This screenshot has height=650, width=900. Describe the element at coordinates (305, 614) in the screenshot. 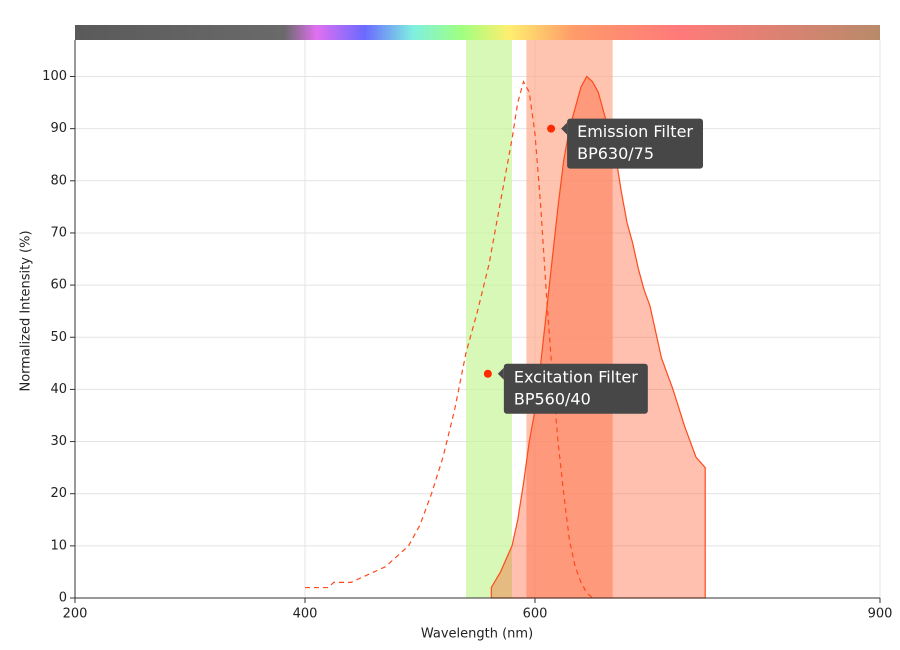

I see `x-tick-label: 400` at that location.